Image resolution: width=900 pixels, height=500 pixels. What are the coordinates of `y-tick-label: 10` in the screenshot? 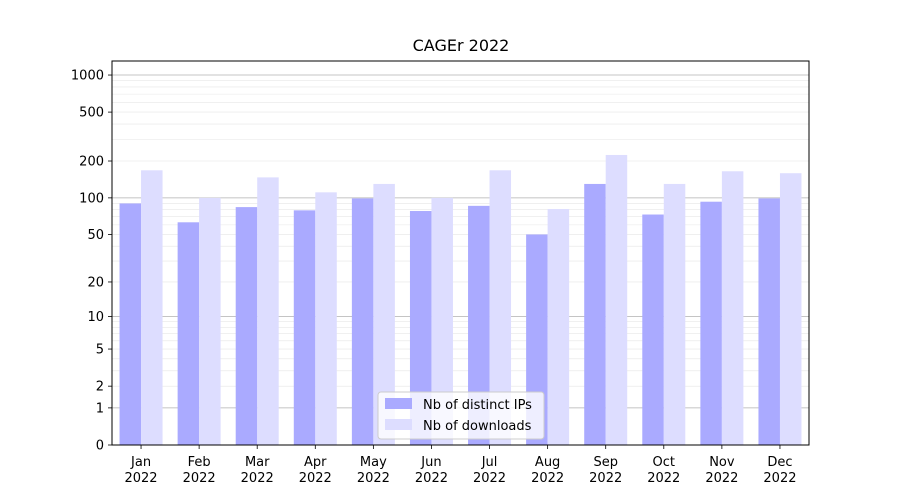 It's located at (95, 317).